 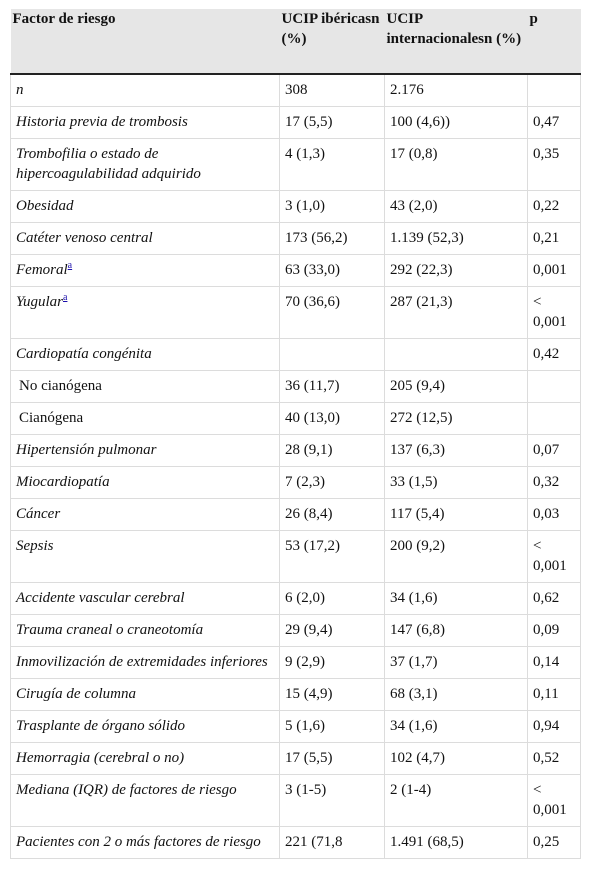 What do you see at coordinates (554, 694) in the screenshot?
I see `p-value: 0,11` at bounding box center [554, 694].